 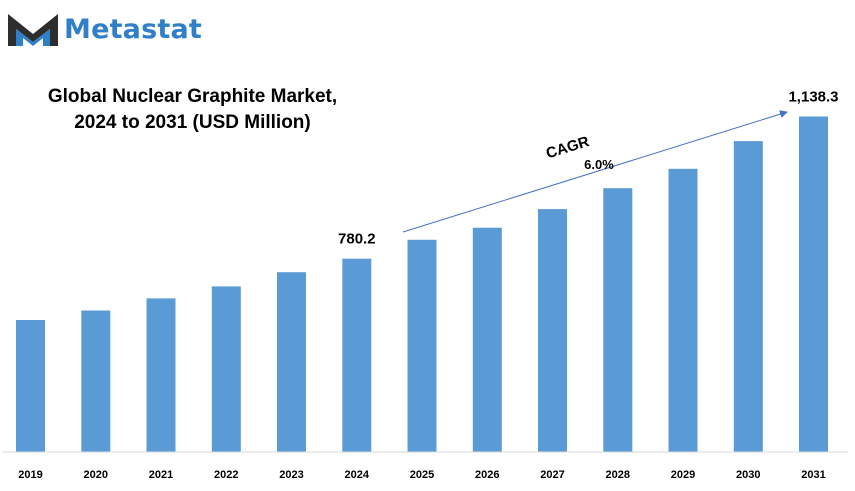 What do you see at coordinates (487, 339) in the screenshot?
I see `bar-2026` at bounding box center [487, 339].